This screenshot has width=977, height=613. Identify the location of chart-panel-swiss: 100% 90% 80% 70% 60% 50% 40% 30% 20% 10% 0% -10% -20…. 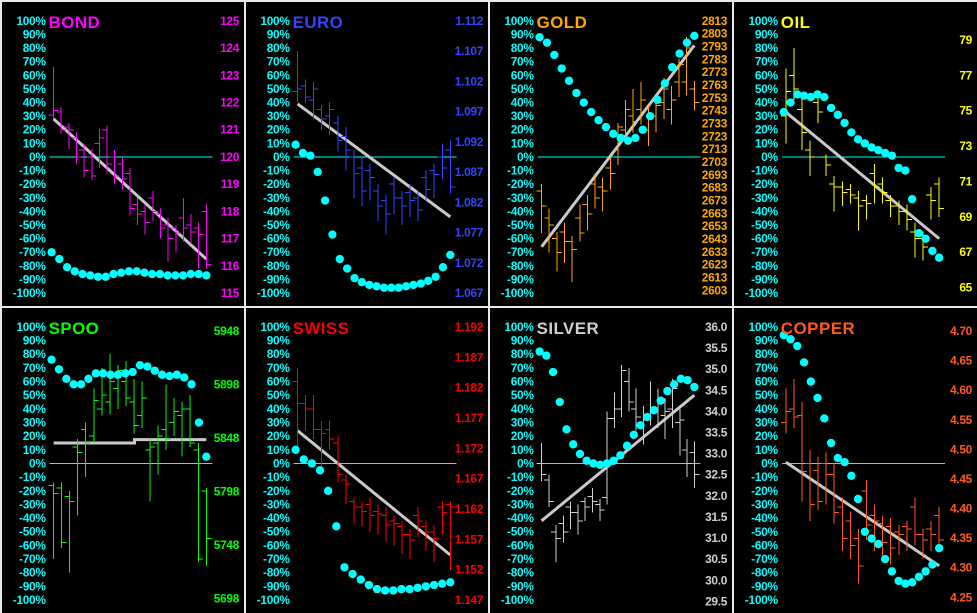
(366, 459).